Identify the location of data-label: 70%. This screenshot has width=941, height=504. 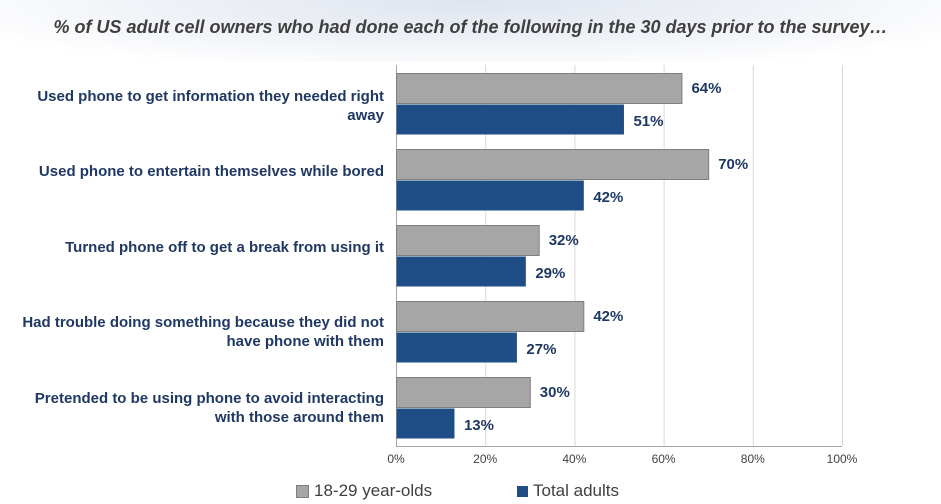
(733, 164).